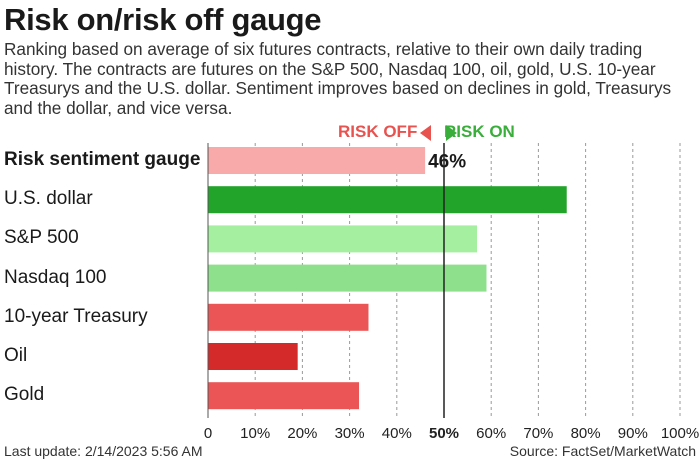  Describe the element at coordinates (397, 433) in the screenshot. I see `tick-label-40: 40%` at that location.